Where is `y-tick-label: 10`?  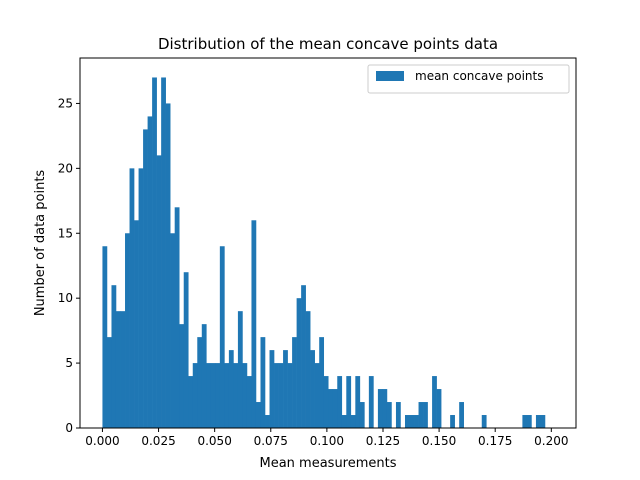
y-tick-label: 10 is located at coordinates (65, 298).